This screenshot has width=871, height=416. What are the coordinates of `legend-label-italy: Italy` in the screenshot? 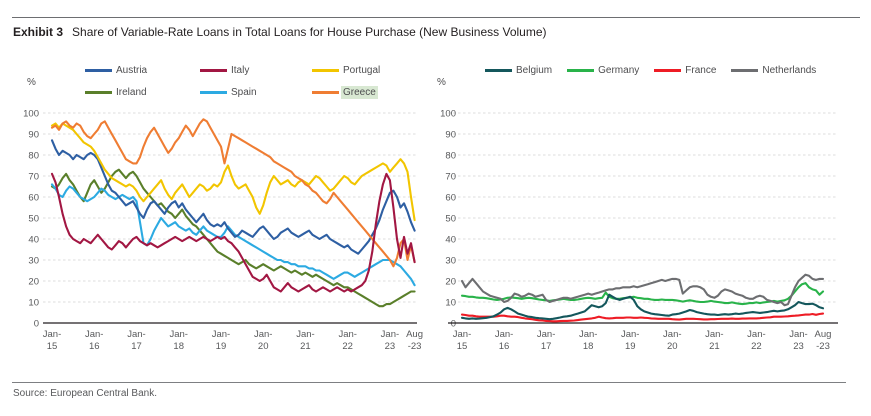 It's located at (240, 70).